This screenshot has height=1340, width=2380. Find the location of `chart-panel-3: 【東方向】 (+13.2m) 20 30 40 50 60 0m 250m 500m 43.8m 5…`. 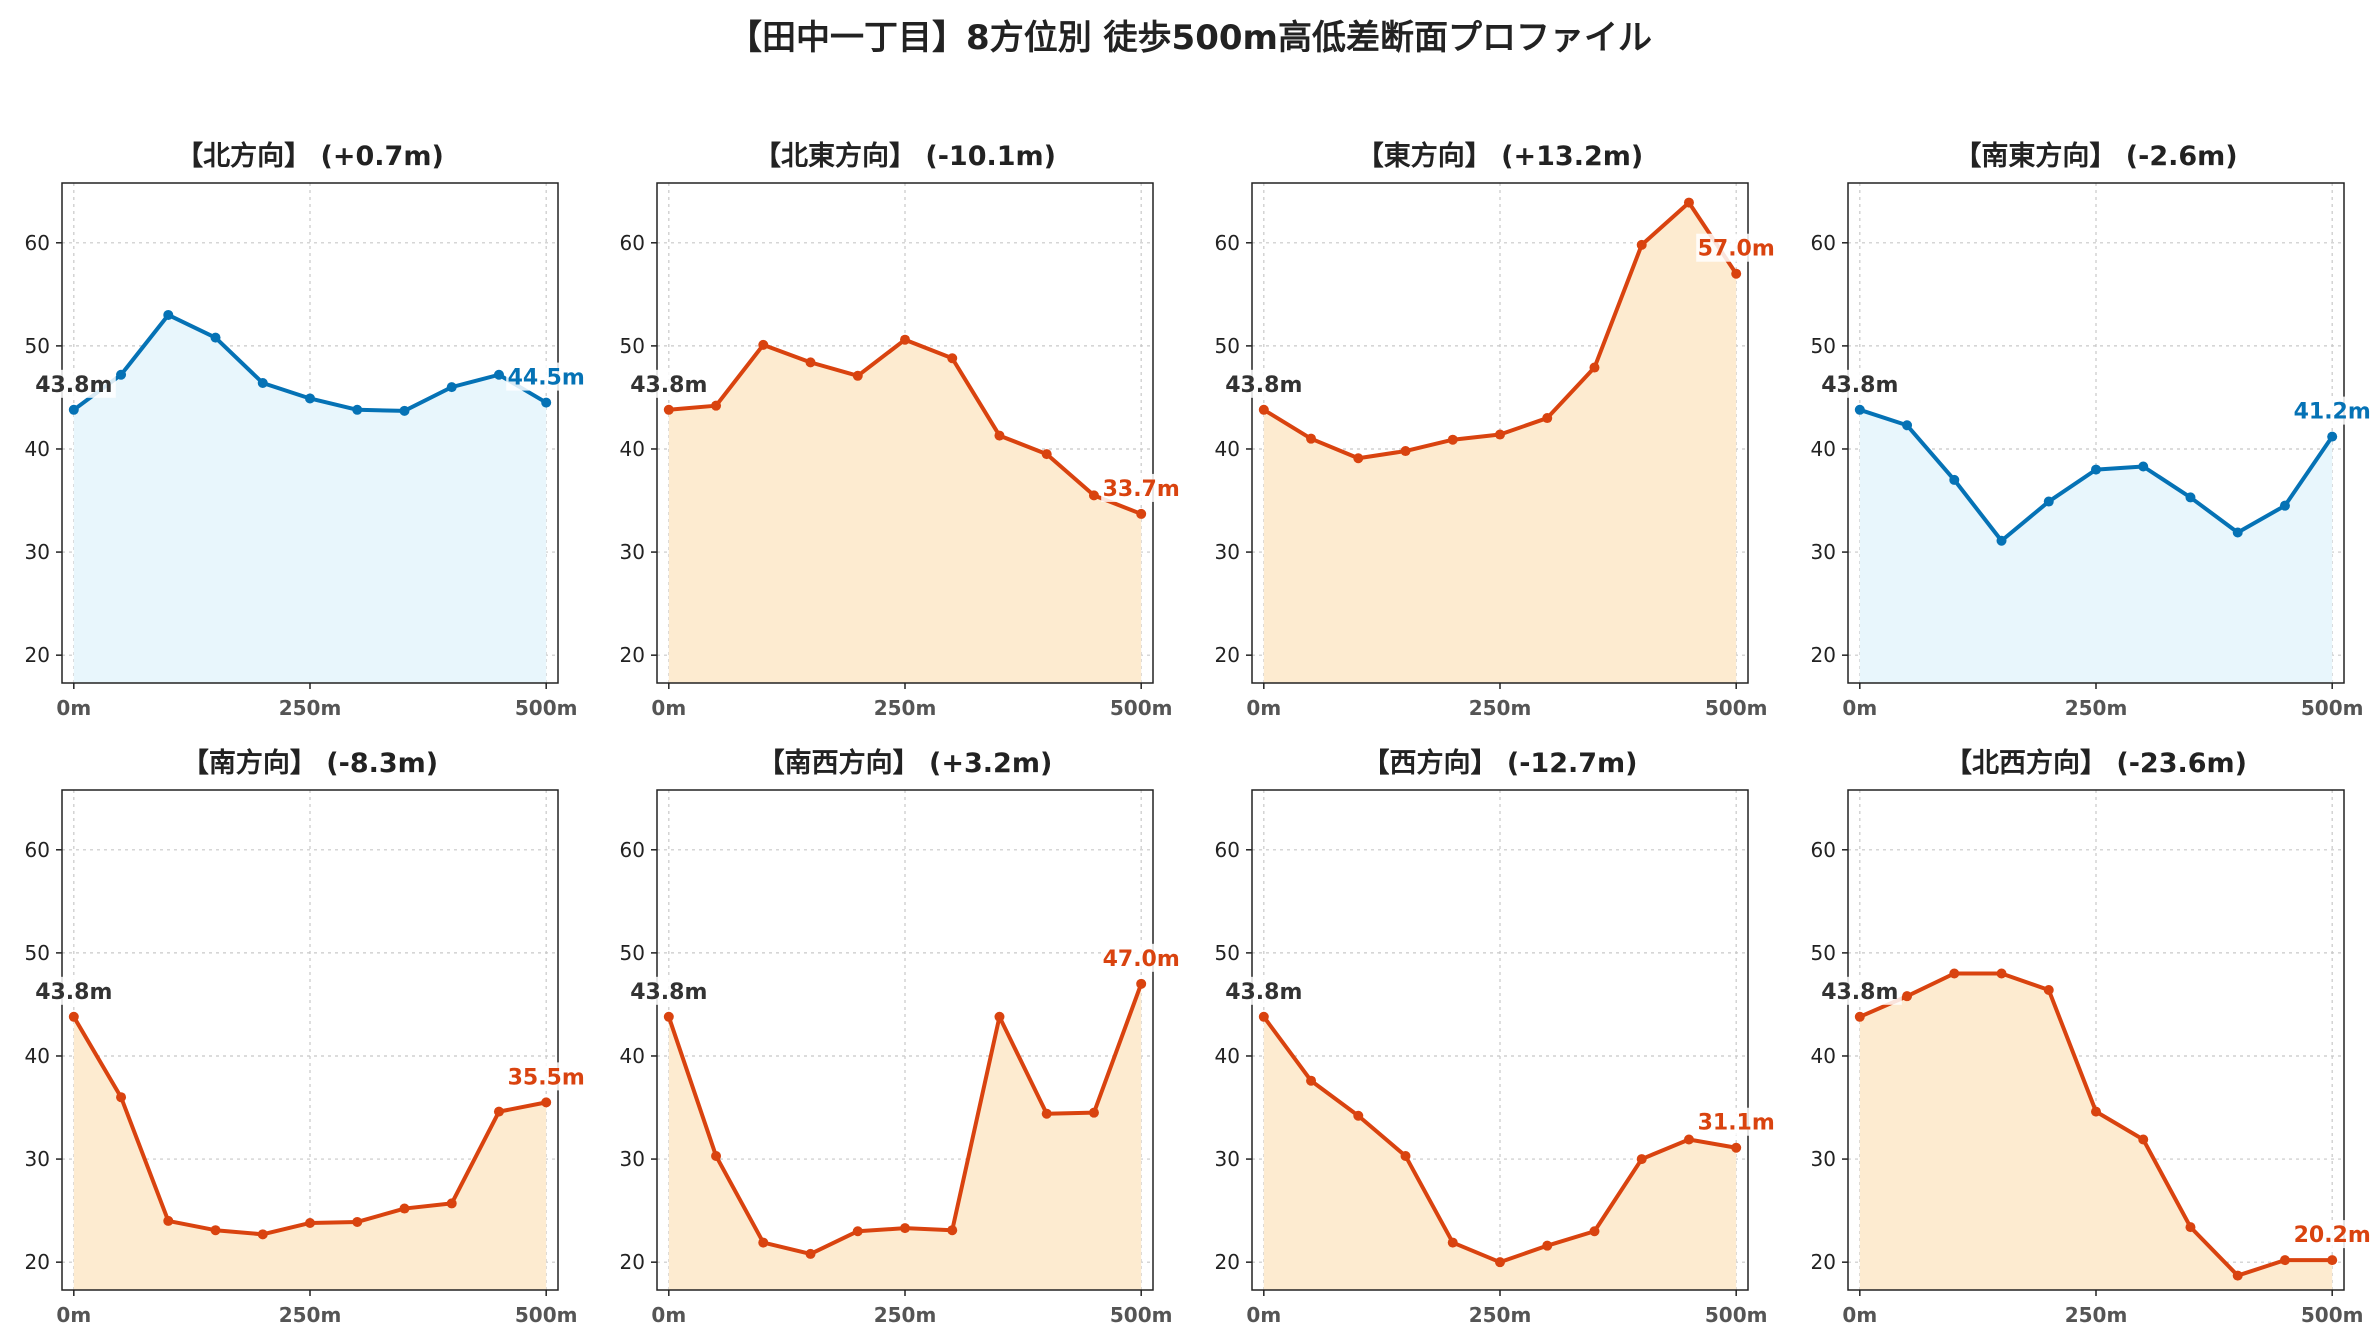

chart-panel-3: 【東方向】 (+13.2m) 20 30 40 50 60 0m 250m 500m 43.8m 5… is located at coordinates (1497, 430).